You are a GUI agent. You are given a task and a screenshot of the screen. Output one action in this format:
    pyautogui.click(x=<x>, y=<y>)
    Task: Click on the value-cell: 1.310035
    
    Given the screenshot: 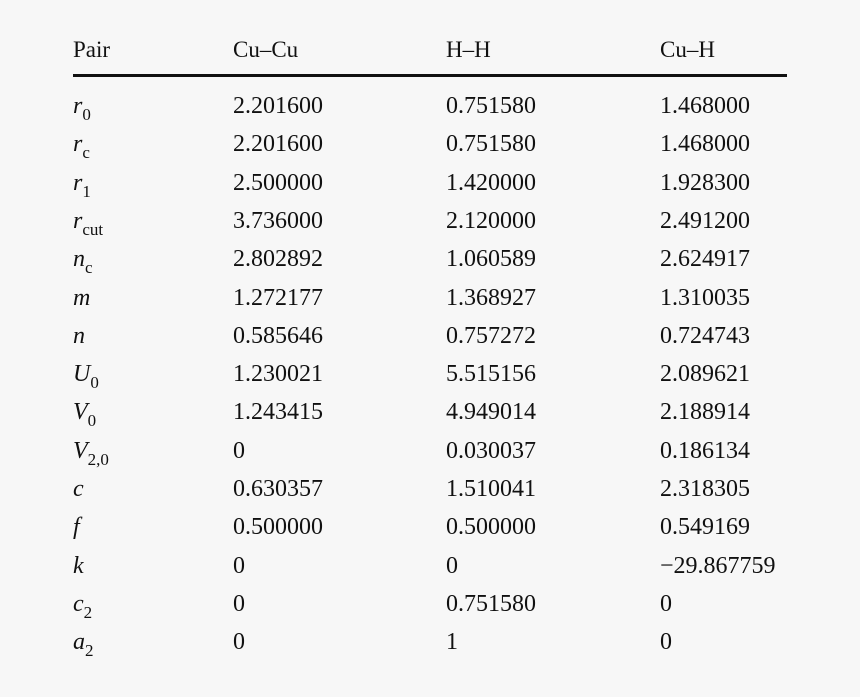 What is the action you would take?
    pyautogui.click(x=705, y=297)
    